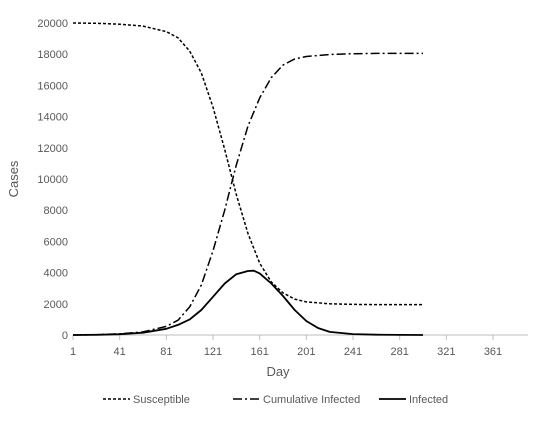 The width and height of the screenshot is (550, 423). Describe the element at coordinates (52, 24) in the screenshot. I see `y-tick-label: 20000` at that location.